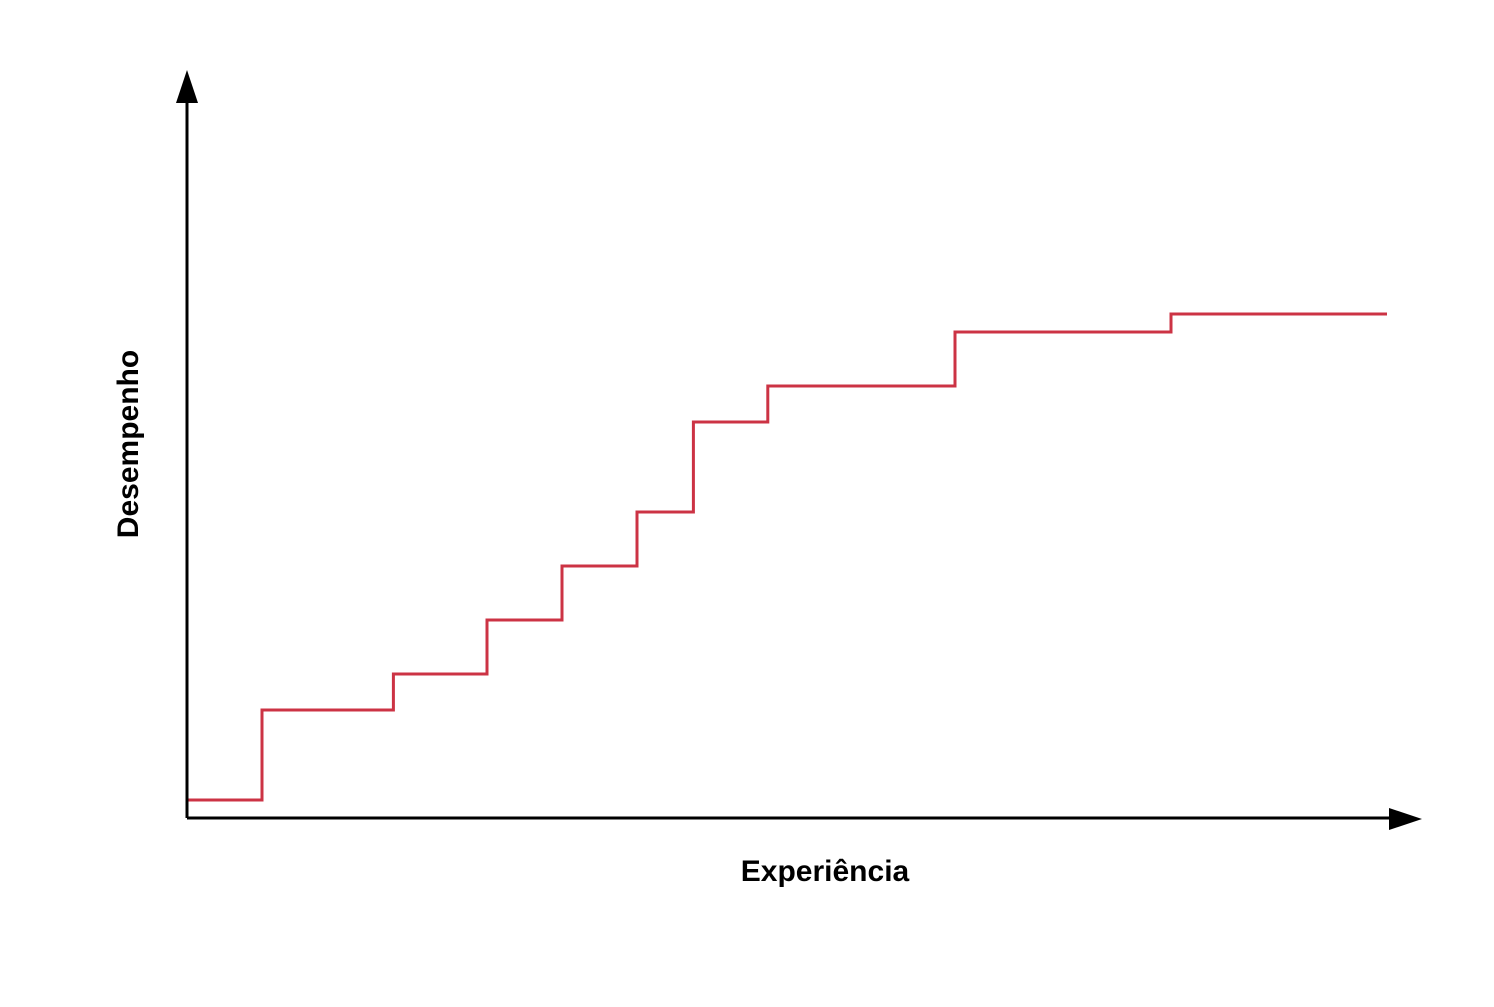 The height and width of the screenshot is (1007, 1494). I want to click on y-axis-label: Desempenho, so click(128, 444).